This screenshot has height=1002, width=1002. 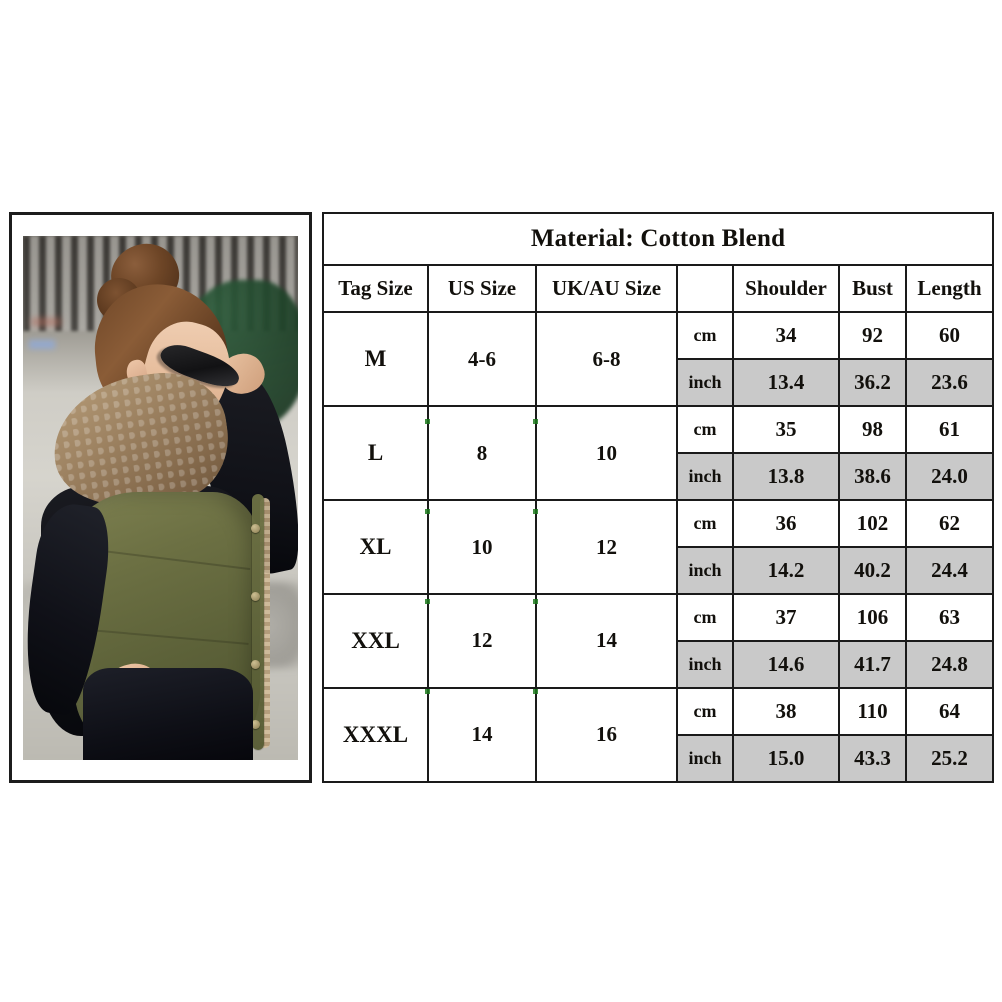 I want to click on table-row: inch 13.4 36.2 23.6, so click(x=658, y=383).